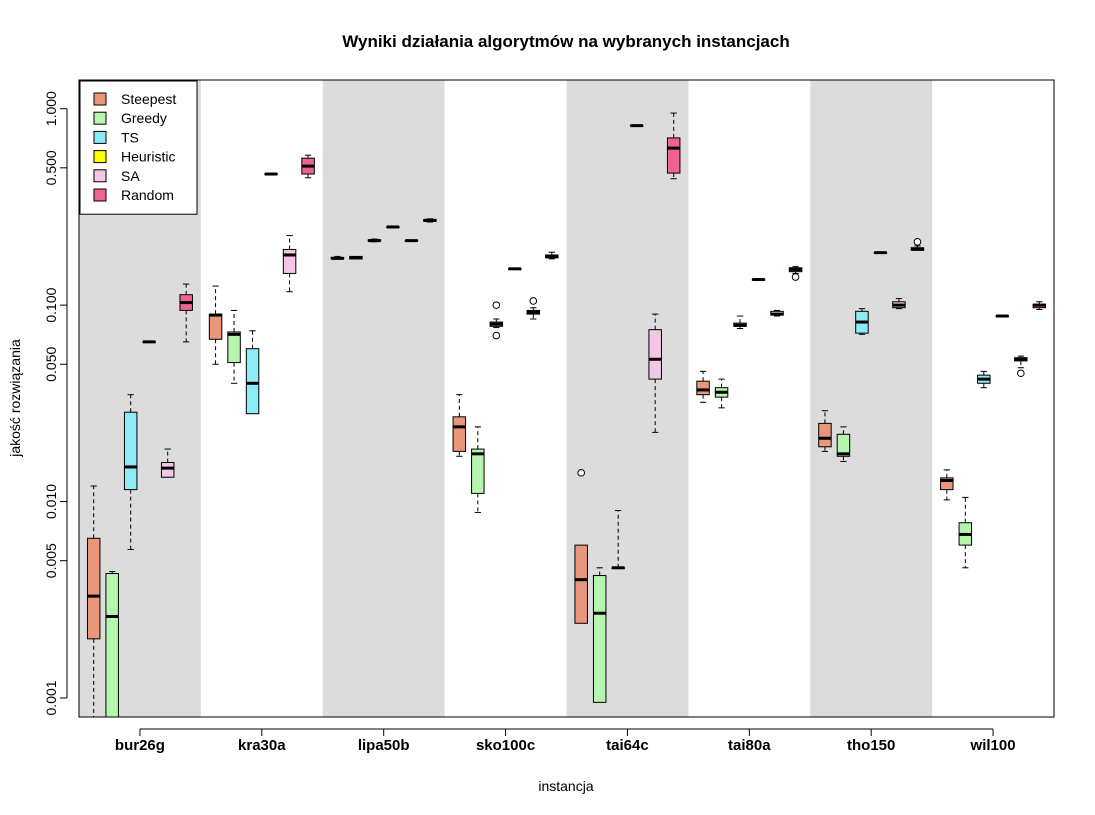  I want to click on box-tai64c-sa, so click(655, 373).